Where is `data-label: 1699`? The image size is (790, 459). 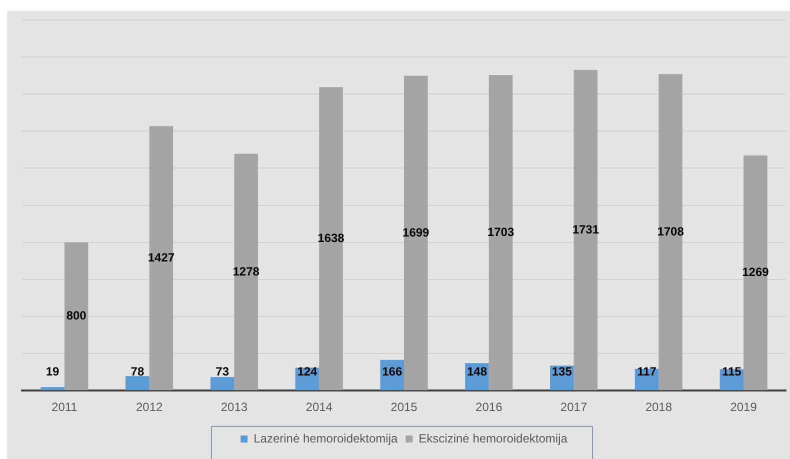
data-label: 1699 is located at coordinates (416, 232).